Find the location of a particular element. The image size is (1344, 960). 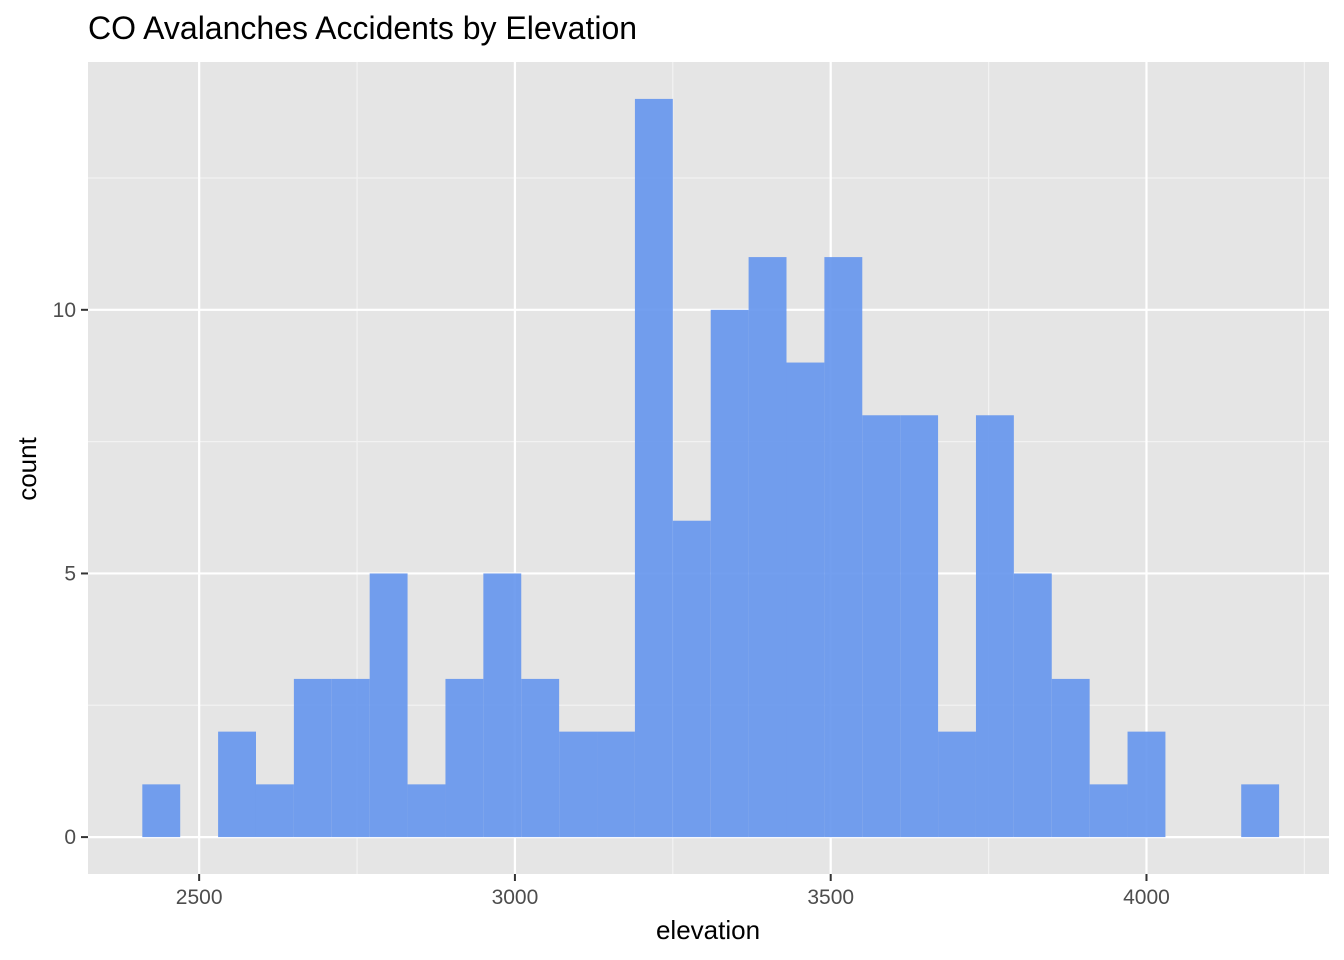

chart-title: CO Avalanches Accidents by Elevation is located at coordinates (362, 28).